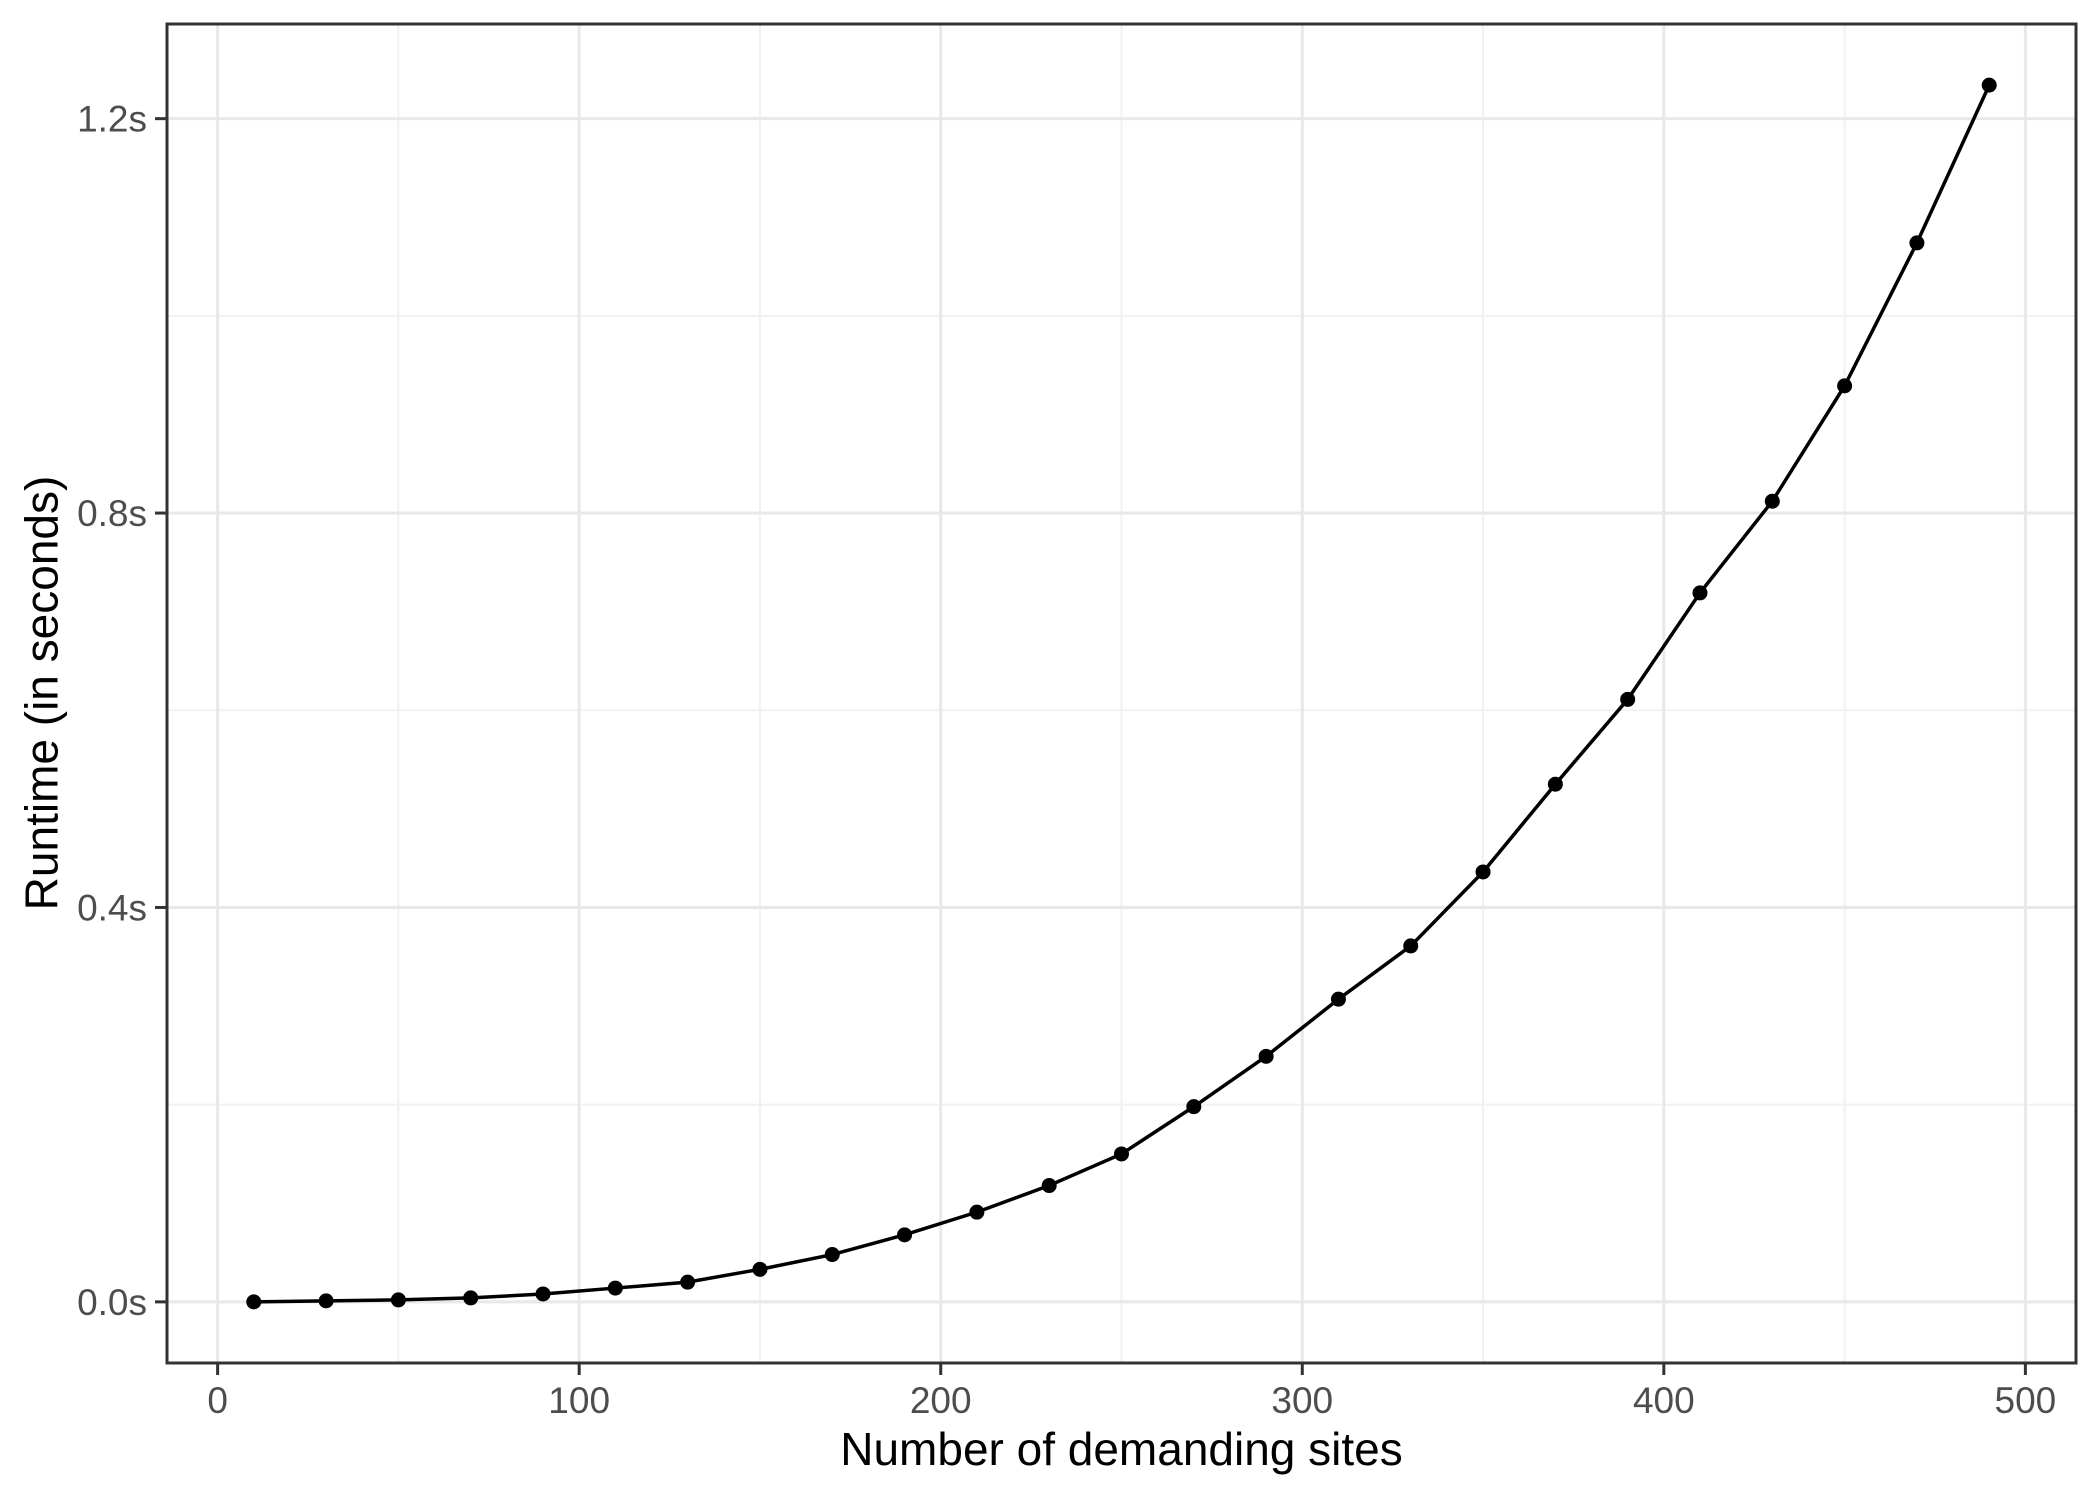 The image size is (2100, 1500). Describe the element at coordinates (2026, 1400) in the screenshot. I see `x-tick-label: 500` at that location.